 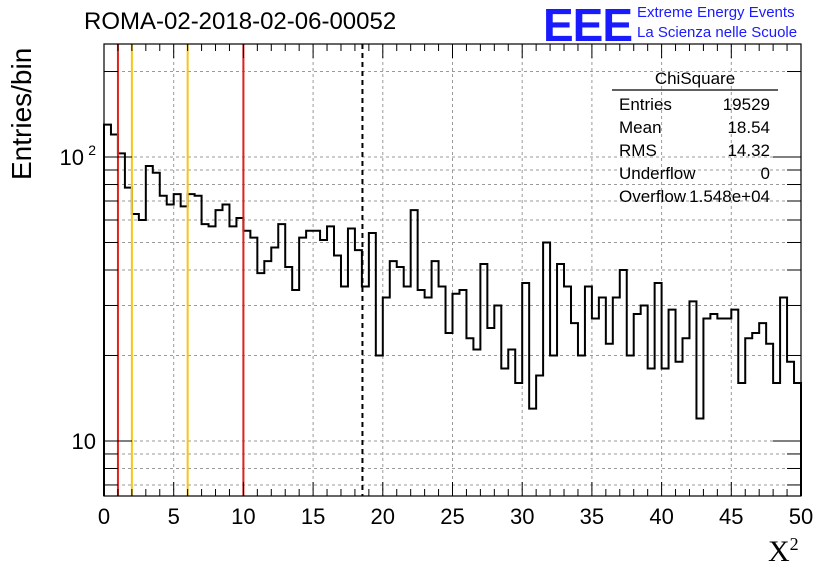 I want to click on x-tick-label: 20, so click(x=383, y=516).